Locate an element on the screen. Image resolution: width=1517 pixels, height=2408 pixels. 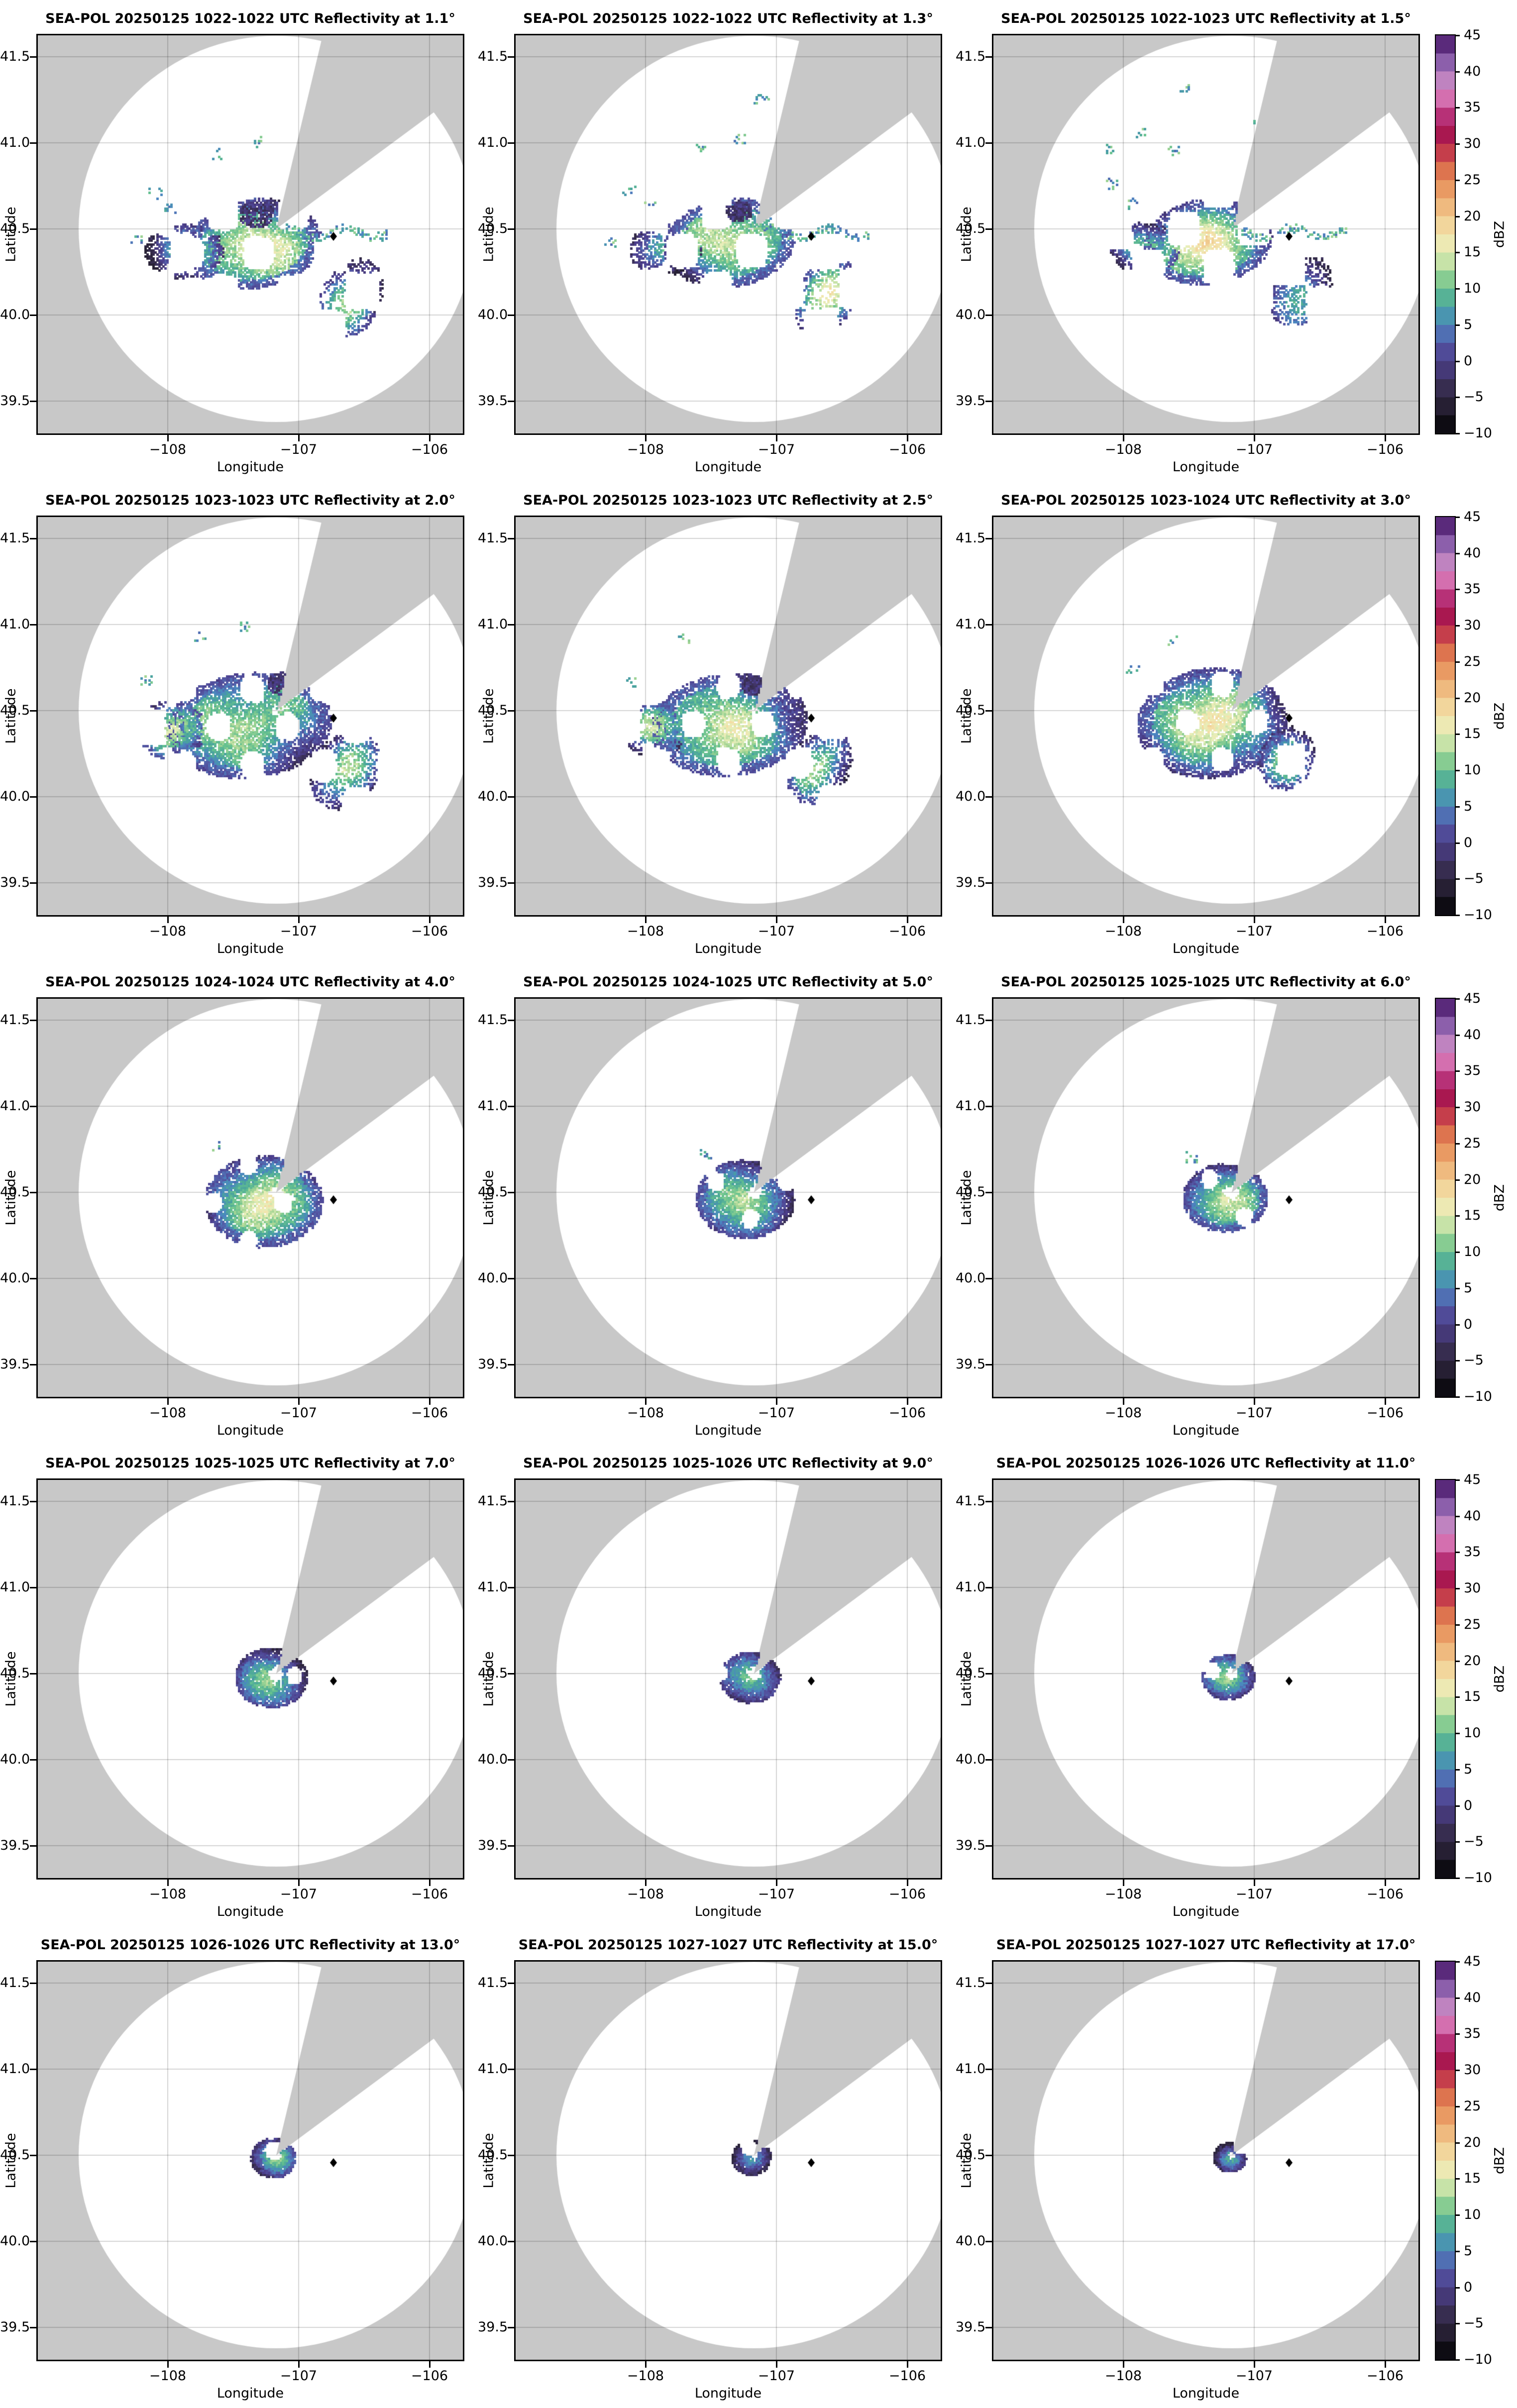
colorbar-tick-label: 40 is located at coordinates (1473, 553).